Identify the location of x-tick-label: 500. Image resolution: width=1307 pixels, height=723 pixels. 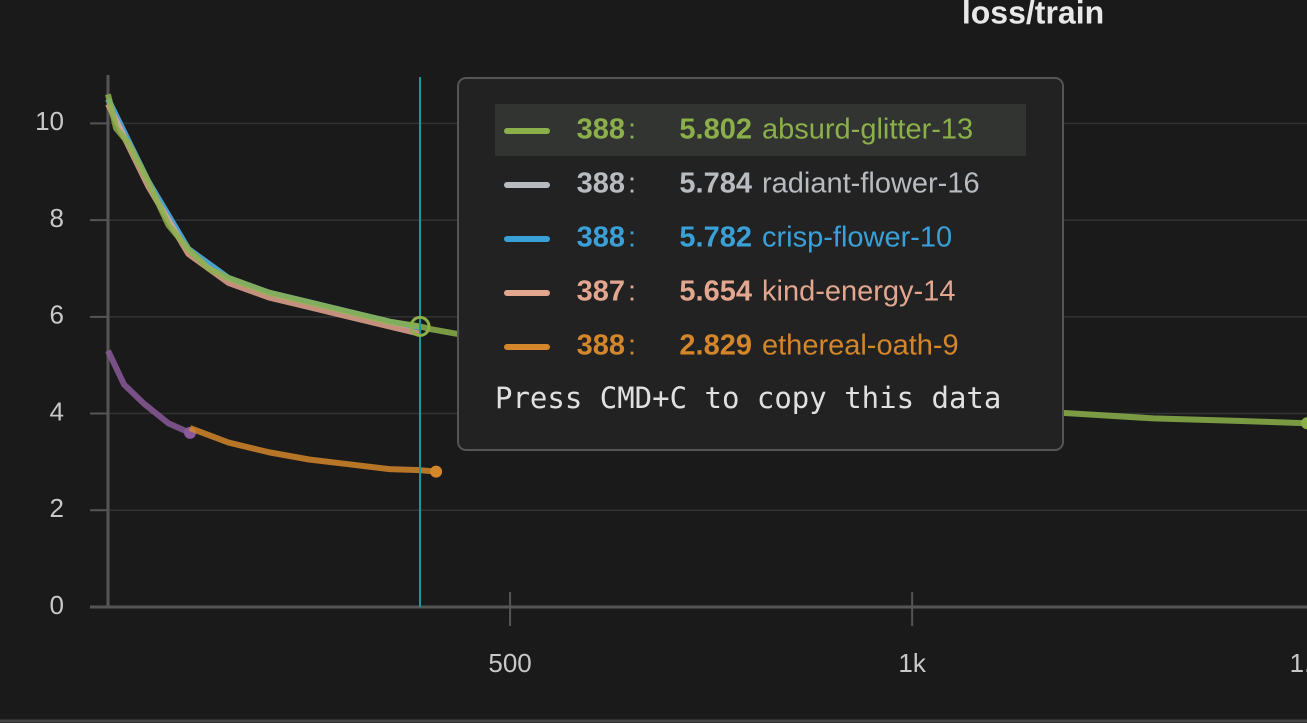
(509, 663).